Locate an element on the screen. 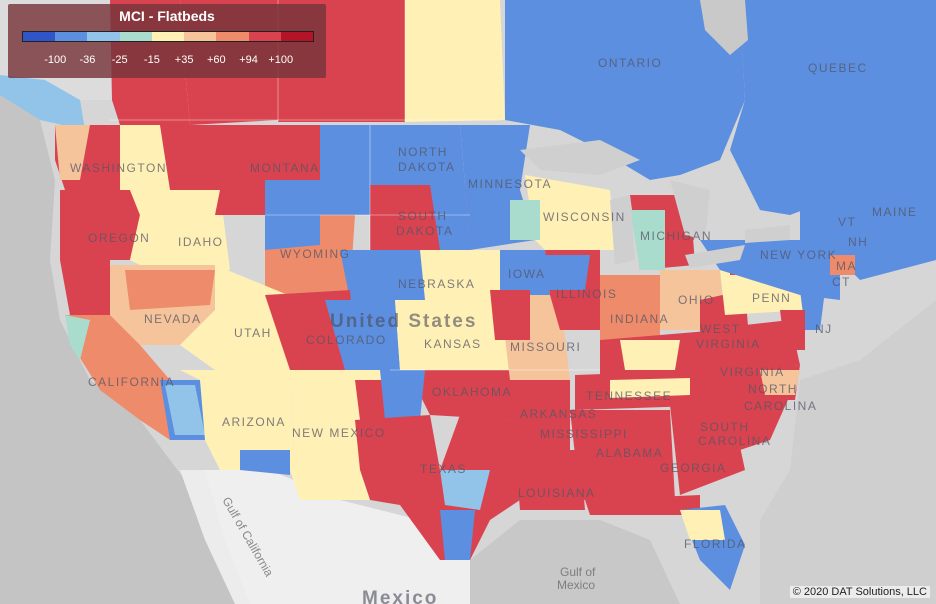 The image size is (936, 604). legend-tick-label: +94 is located at coordinates (248, 60).